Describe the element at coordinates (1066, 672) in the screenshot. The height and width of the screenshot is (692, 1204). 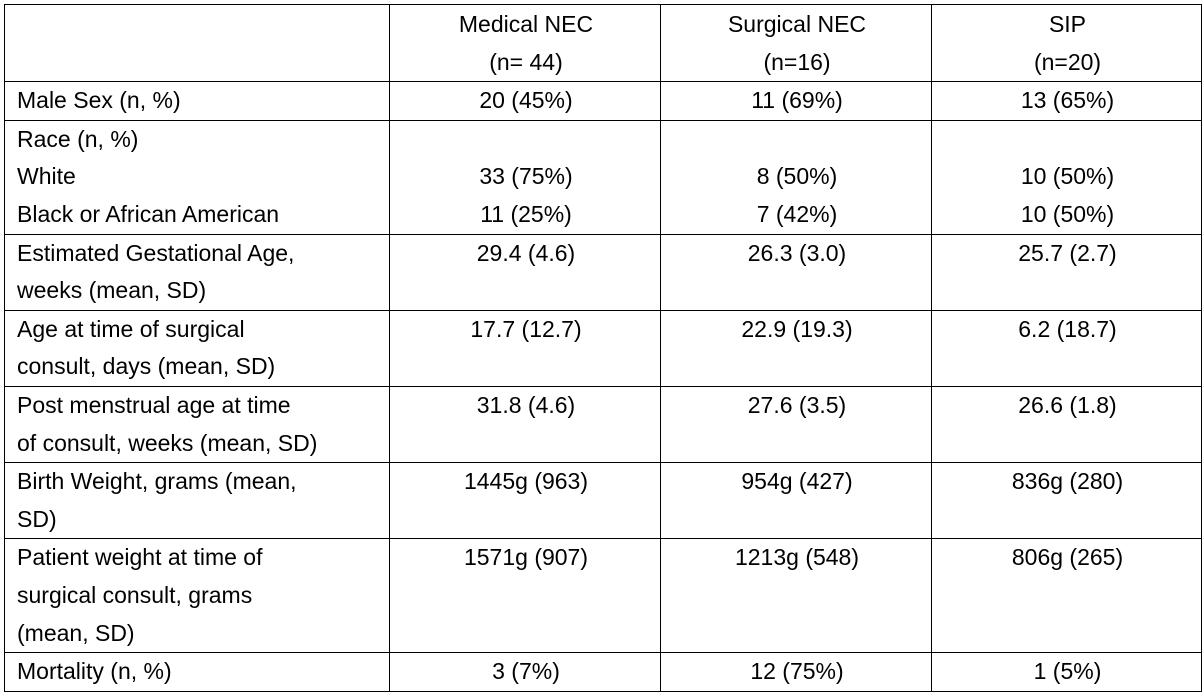
I see `cell-sip: 1 (5%)` at that location.